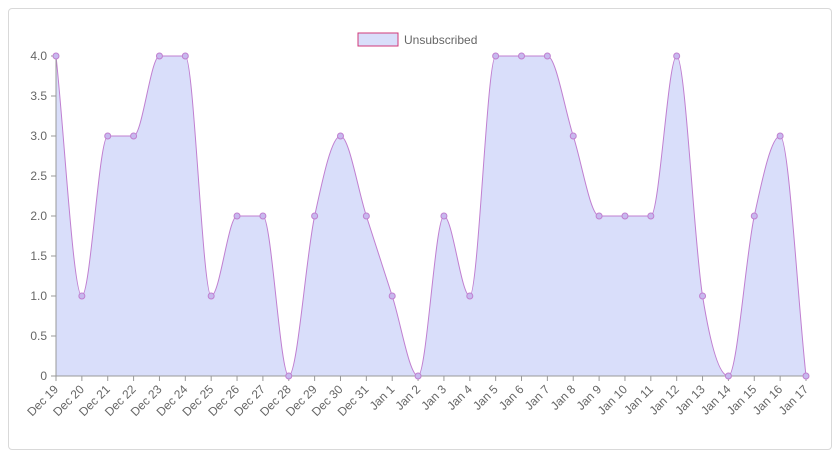 The height and width of the screenshot is (450, 840). I want to click on y-tick-label: 2.0, so click(38, 216).